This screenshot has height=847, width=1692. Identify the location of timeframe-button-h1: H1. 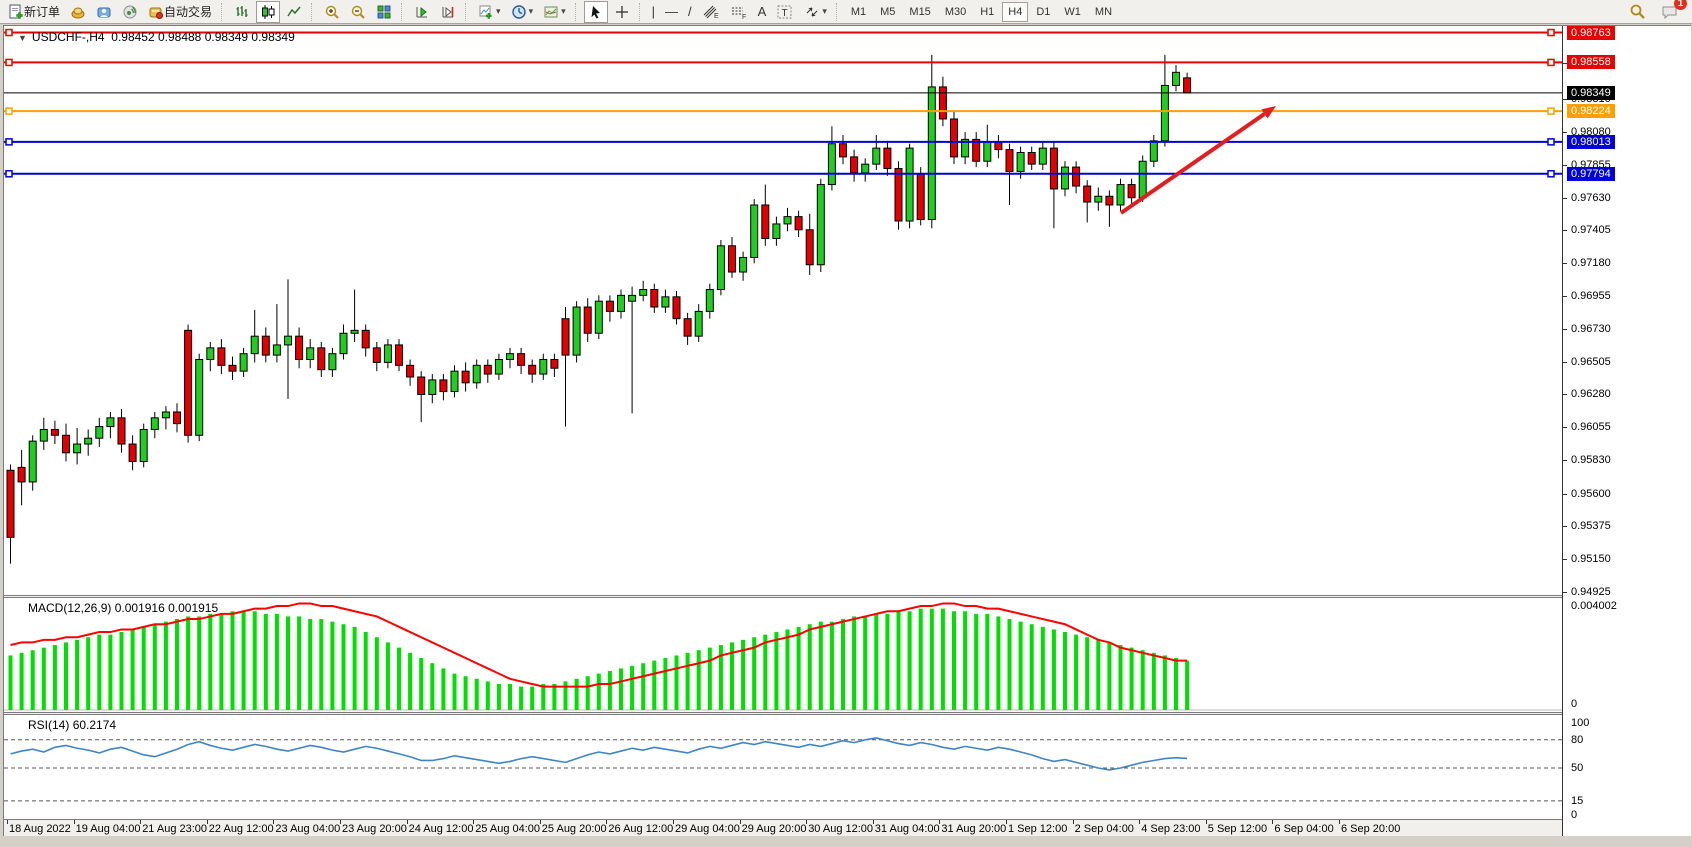
(987, 11).